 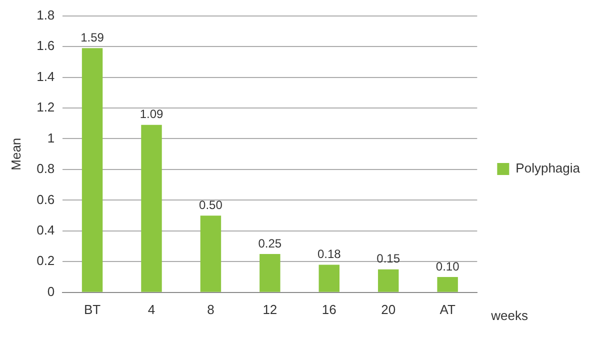 I want to click on data-label: 0.50, so click(x=211, y=205).